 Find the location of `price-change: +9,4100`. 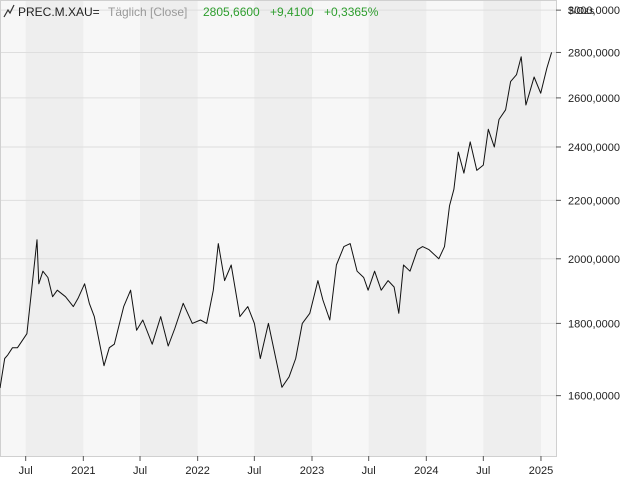

price-change: +9,4100 is located at coordinates (292, 12).